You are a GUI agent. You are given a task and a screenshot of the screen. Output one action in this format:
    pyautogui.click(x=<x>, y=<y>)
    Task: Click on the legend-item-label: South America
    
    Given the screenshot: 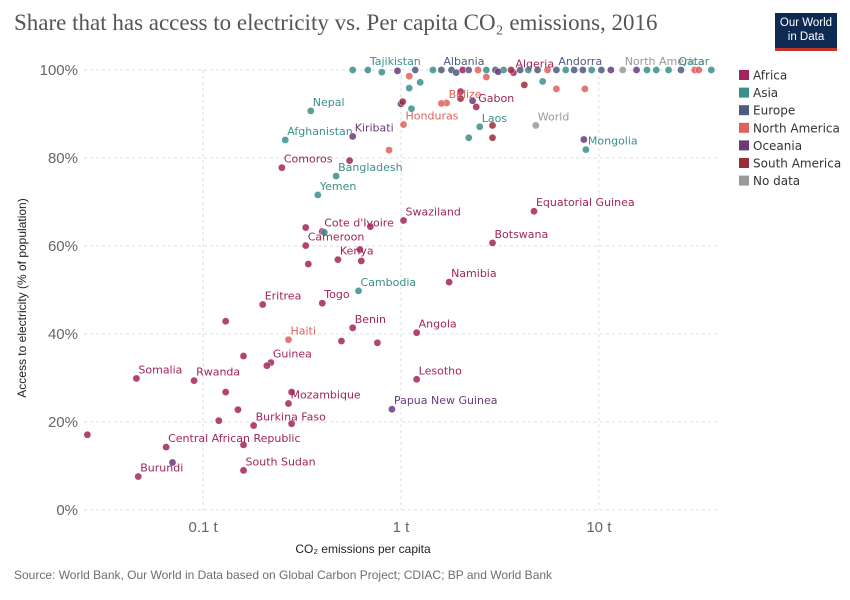 What is the action you would take?
    pyautogui.click(x=797, y=164)
    